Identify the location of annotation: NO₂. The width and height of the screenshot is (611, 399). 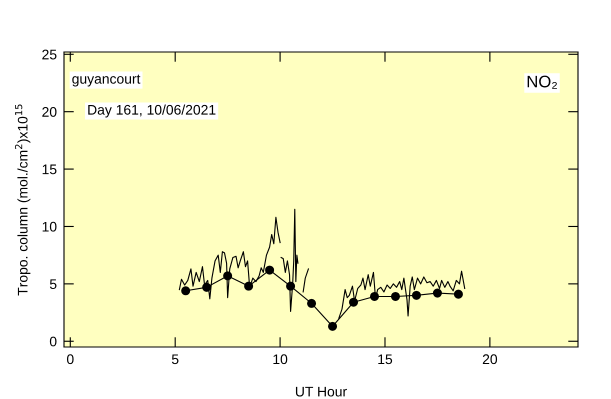
(542, 82).